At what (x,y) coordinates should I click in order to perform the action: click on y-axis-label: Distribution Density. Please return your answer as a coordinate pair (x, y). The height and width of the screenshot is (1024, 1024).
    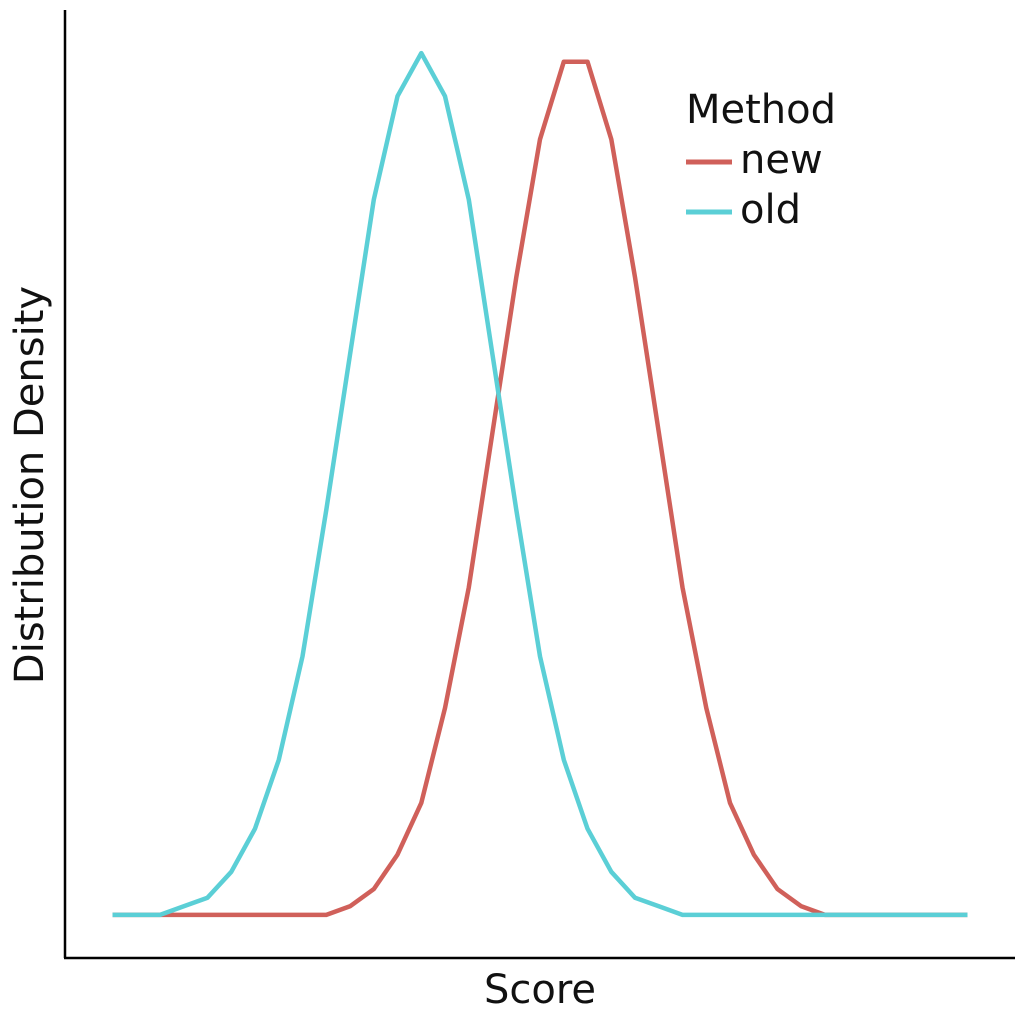
    Looking at the image, I should click on (30, 485).